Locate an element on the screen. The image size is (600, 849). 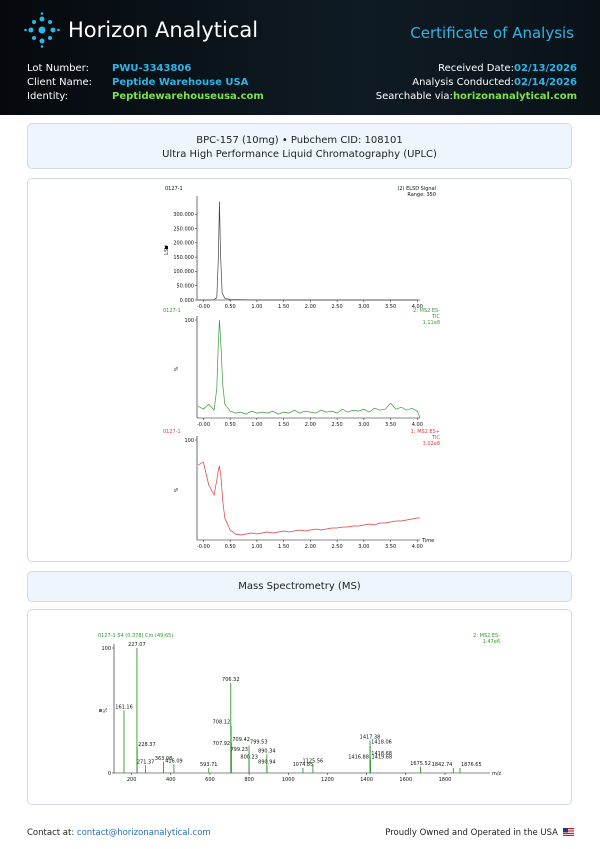
y-tick-label: 200.000 is located at coordinates (183, 244).